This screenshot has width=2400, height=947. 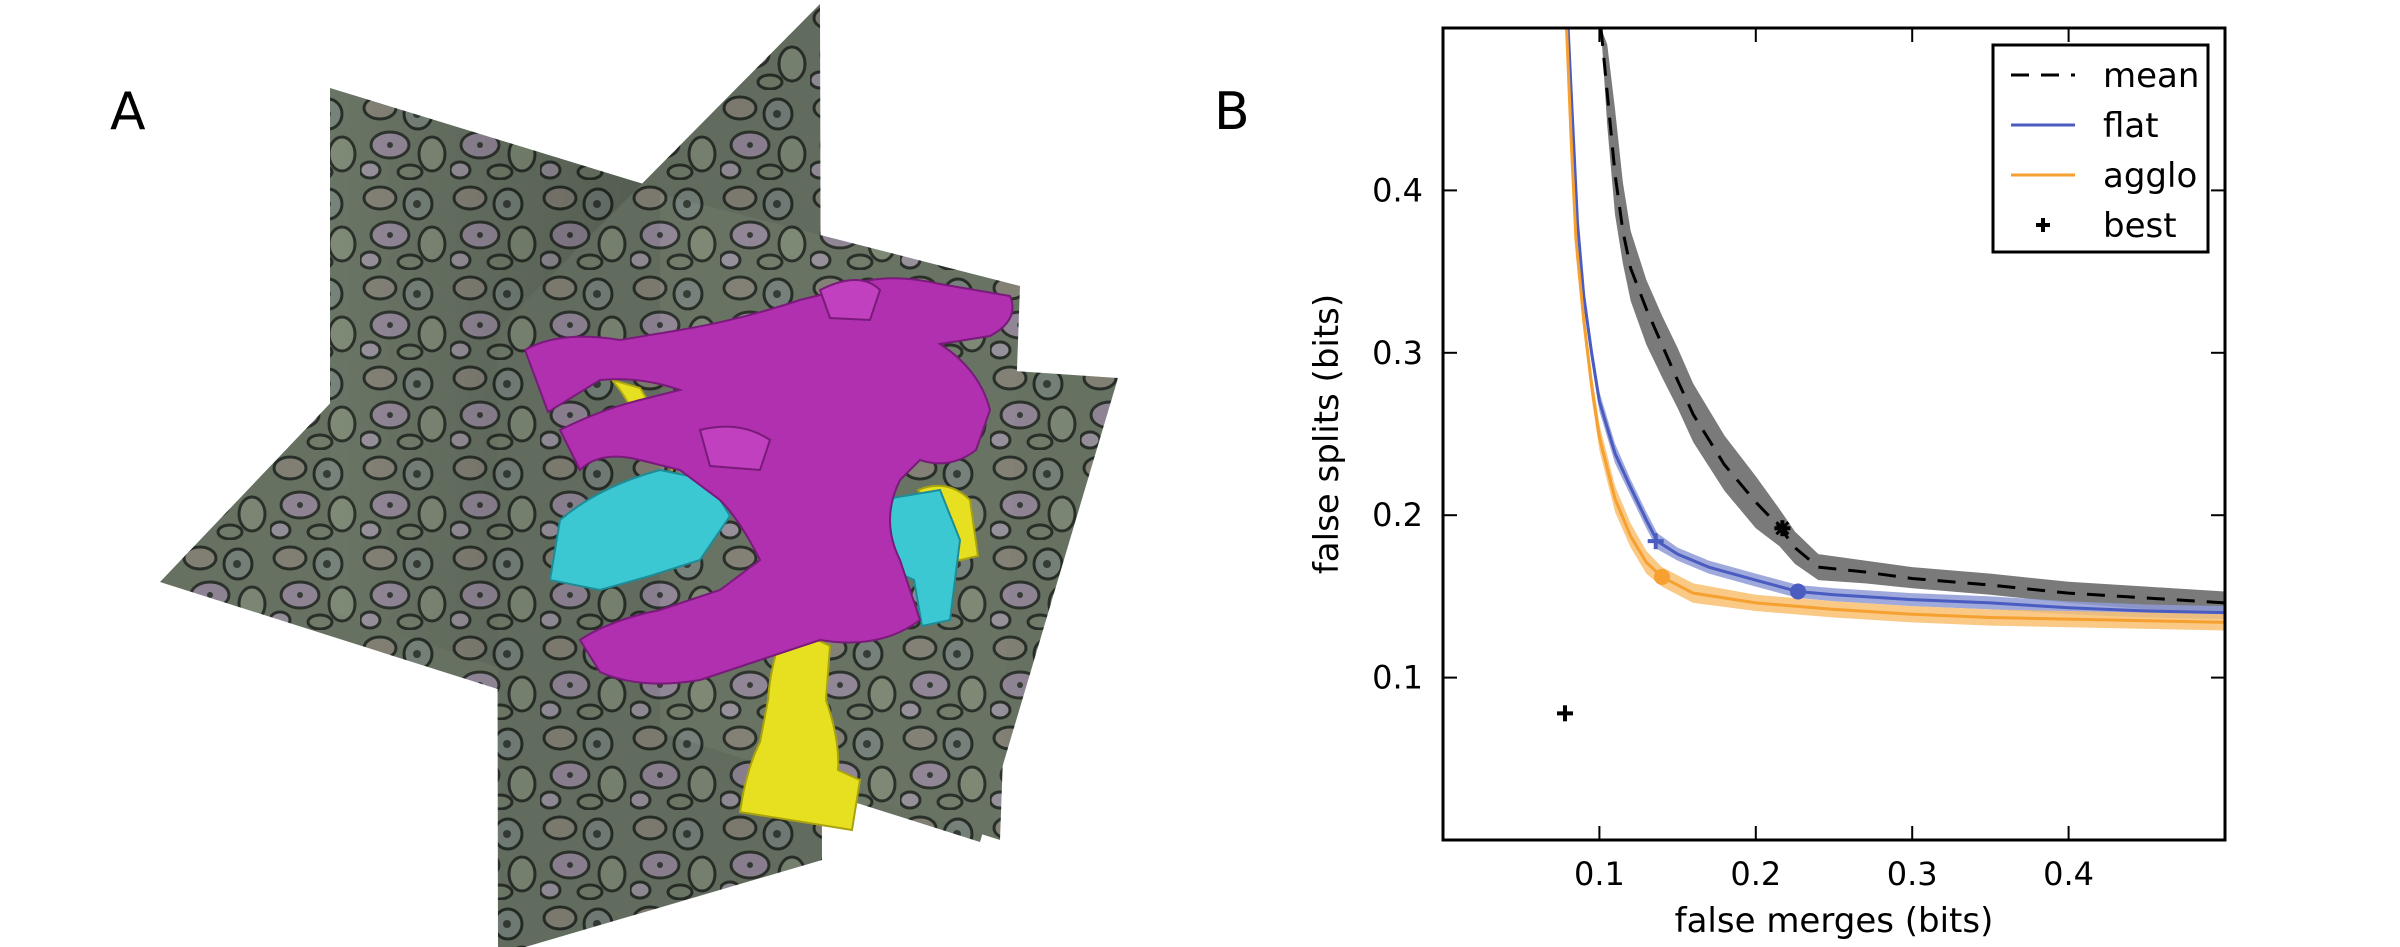 What do you see at coordinates (1782, 528) in the screenshot?
I see `best-marker-mean` at bounding box center [1782, 528].